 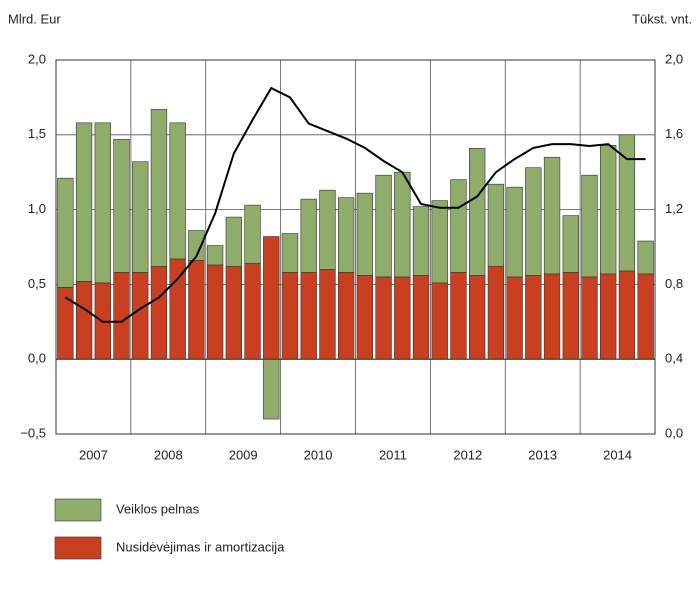 I want to click on x-group-label: 2009, so click(x=243, y=454).